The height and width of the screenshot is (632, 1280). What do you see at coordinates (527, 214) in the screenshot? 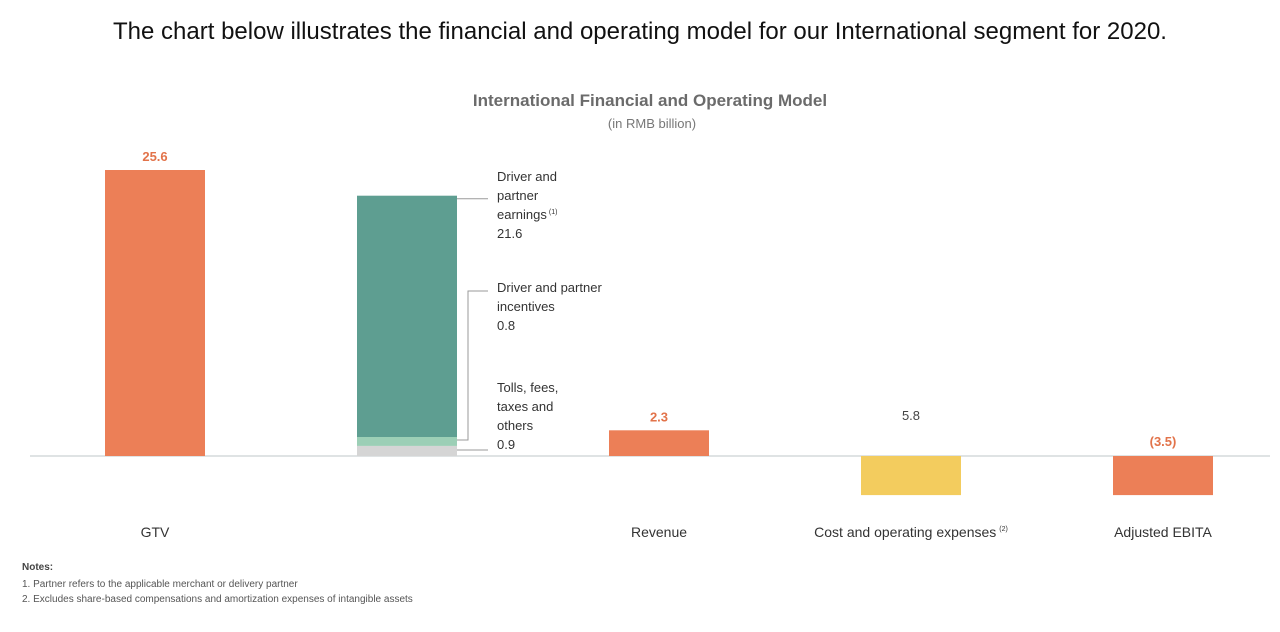
I see `stack-label-0-line-2: earnings (1)` at bounding box center [527, 214].